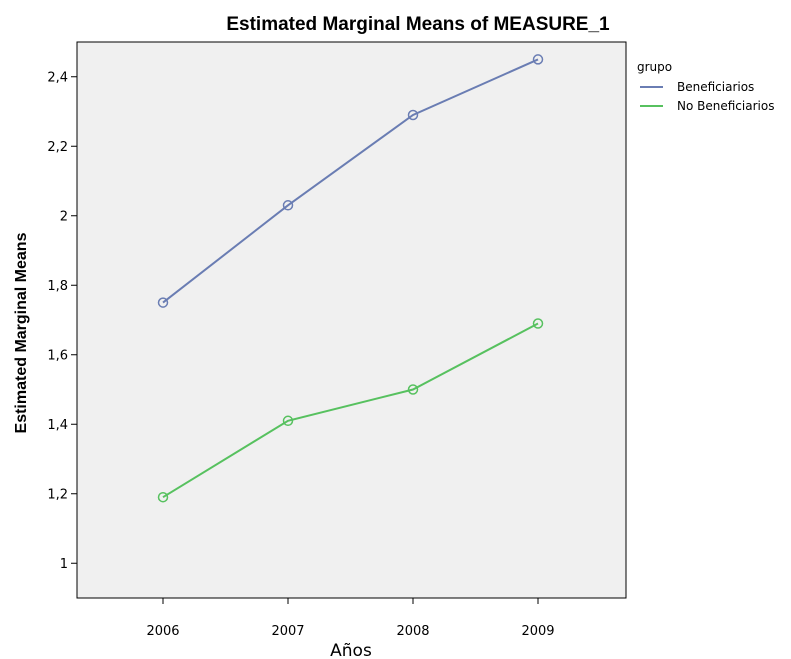 The height and width of the screenshot is (659, 791). Describe the element at coordinates (162, 631) in the screenshot. I see `x-tick-label: 2006` at that location.